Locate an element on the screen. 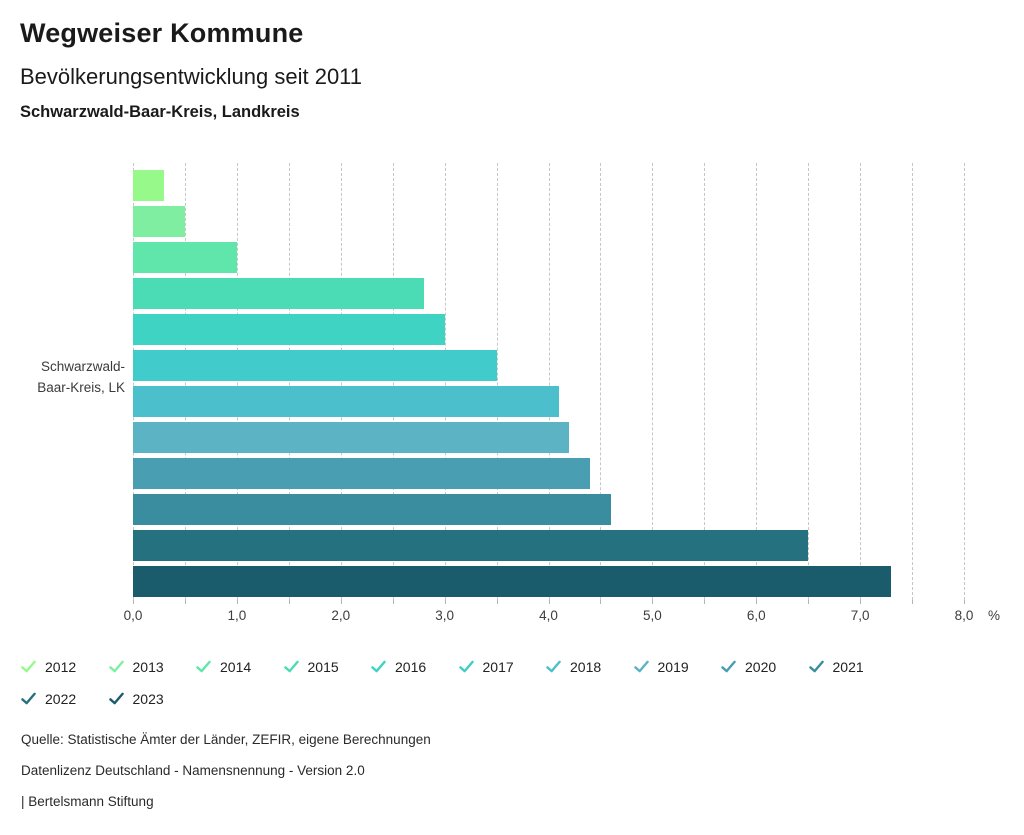  legend-item-2020: 2020 is located at coordinates (765, 666).